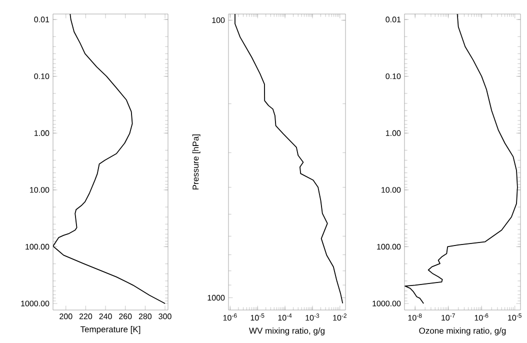  I want to click on x-tick-label: 10$^{-2}$, so click(339, 317).